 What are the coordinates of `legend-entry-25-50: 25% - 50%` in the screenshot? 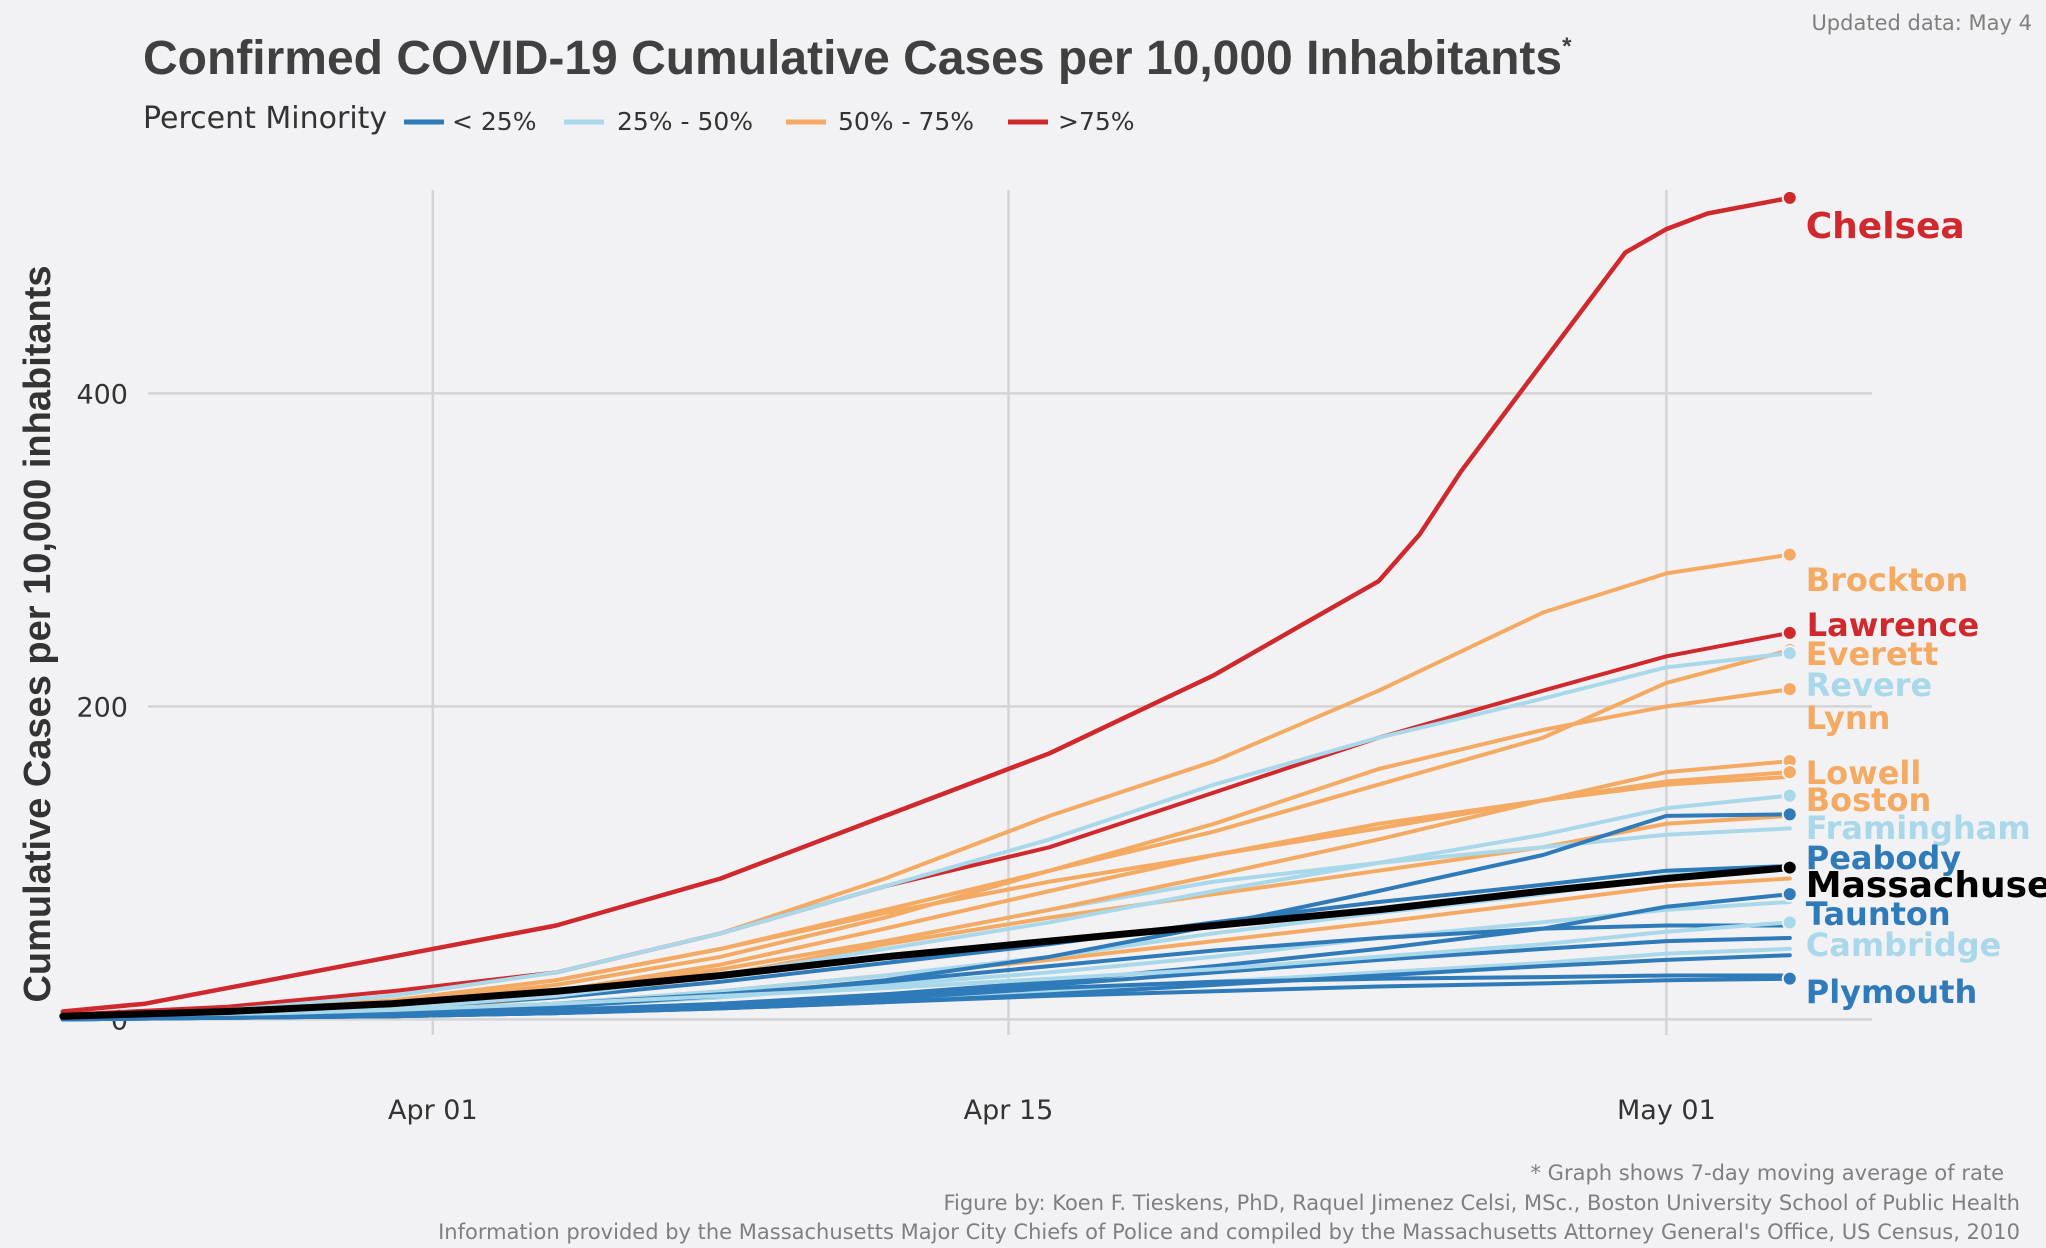 It's located at (658, 121).